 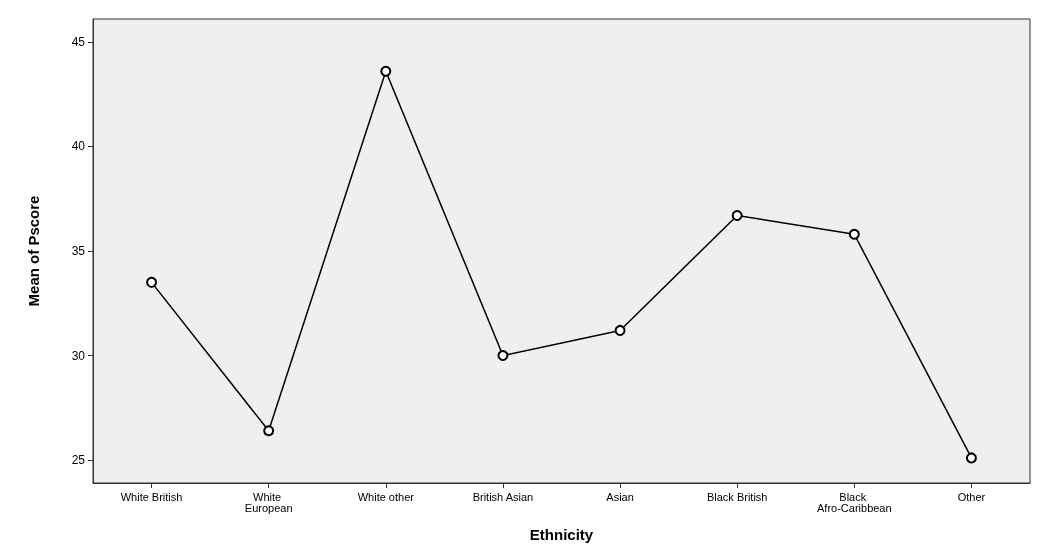 I want to click on x-tick-label: Black British, so click(x=737, y=496).